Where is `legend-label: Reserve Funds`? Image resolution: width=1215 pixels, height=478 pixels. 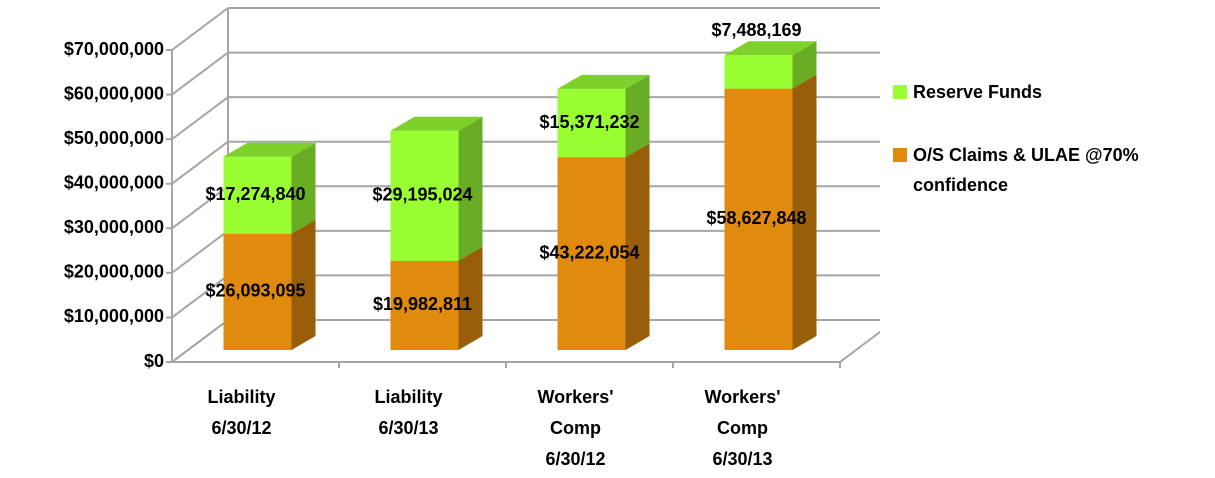 legend-label: Reserve Funds is located at coordinates (978, 92).